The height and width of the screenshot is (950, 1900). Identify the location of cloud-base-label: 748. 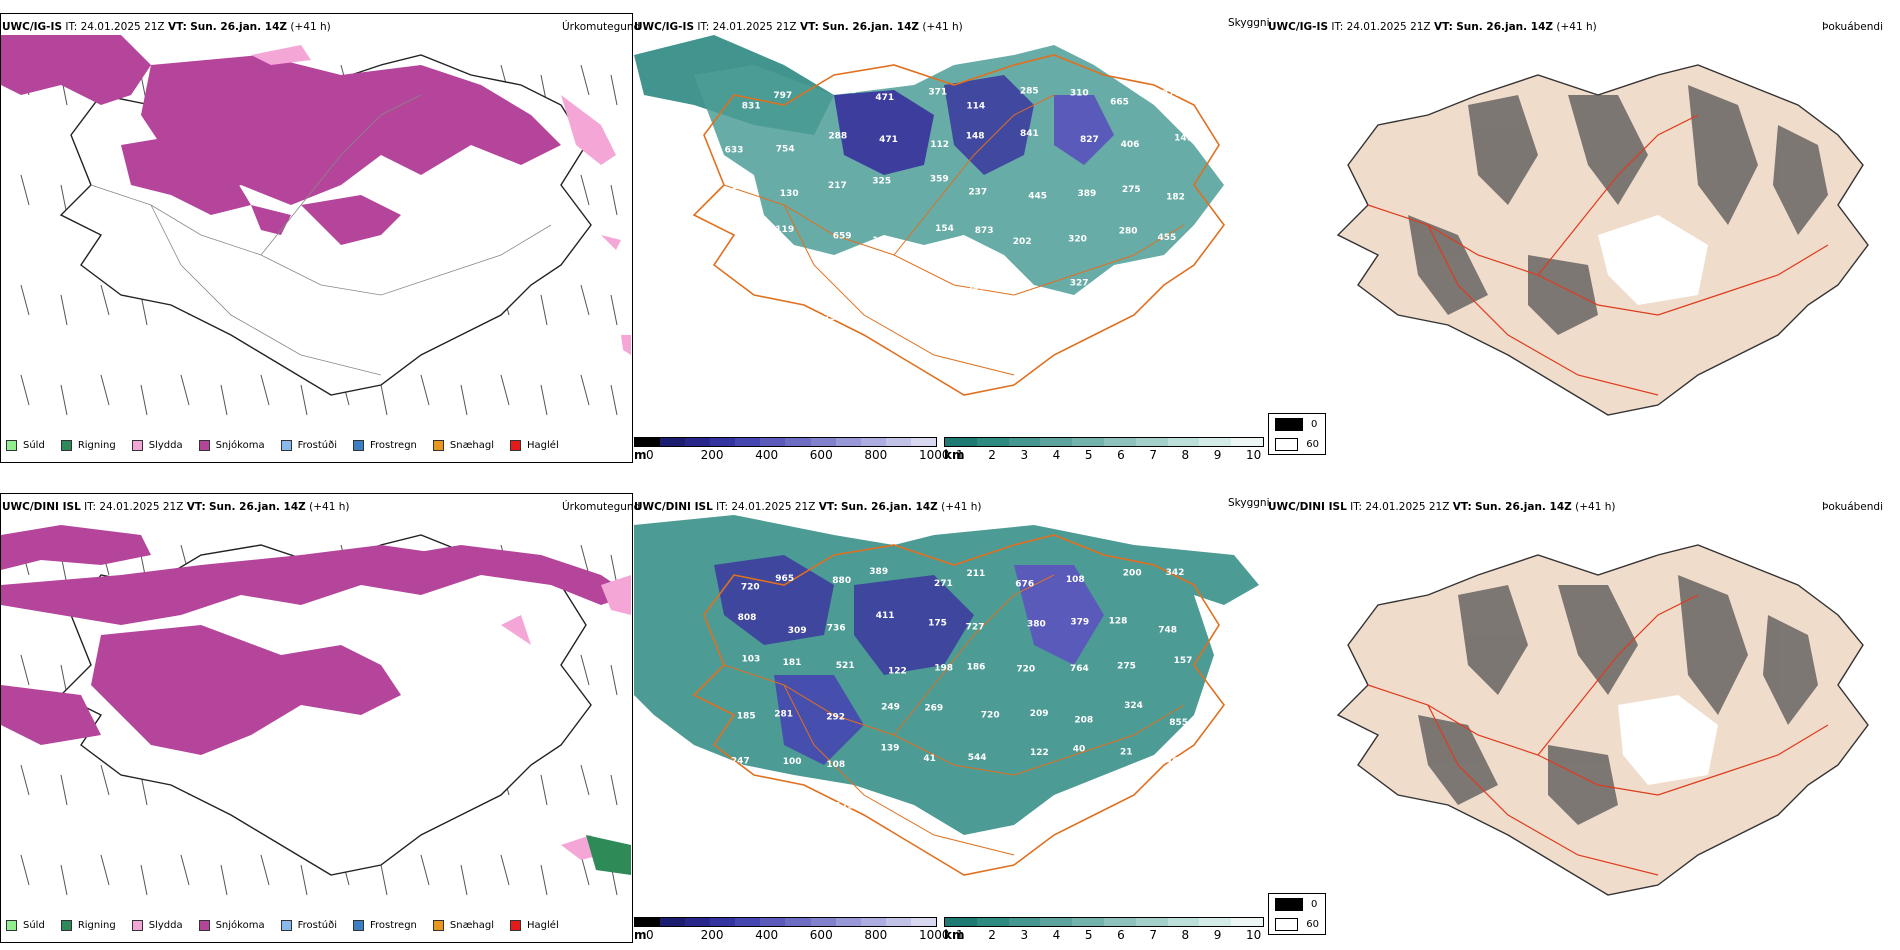
(1167, 631).